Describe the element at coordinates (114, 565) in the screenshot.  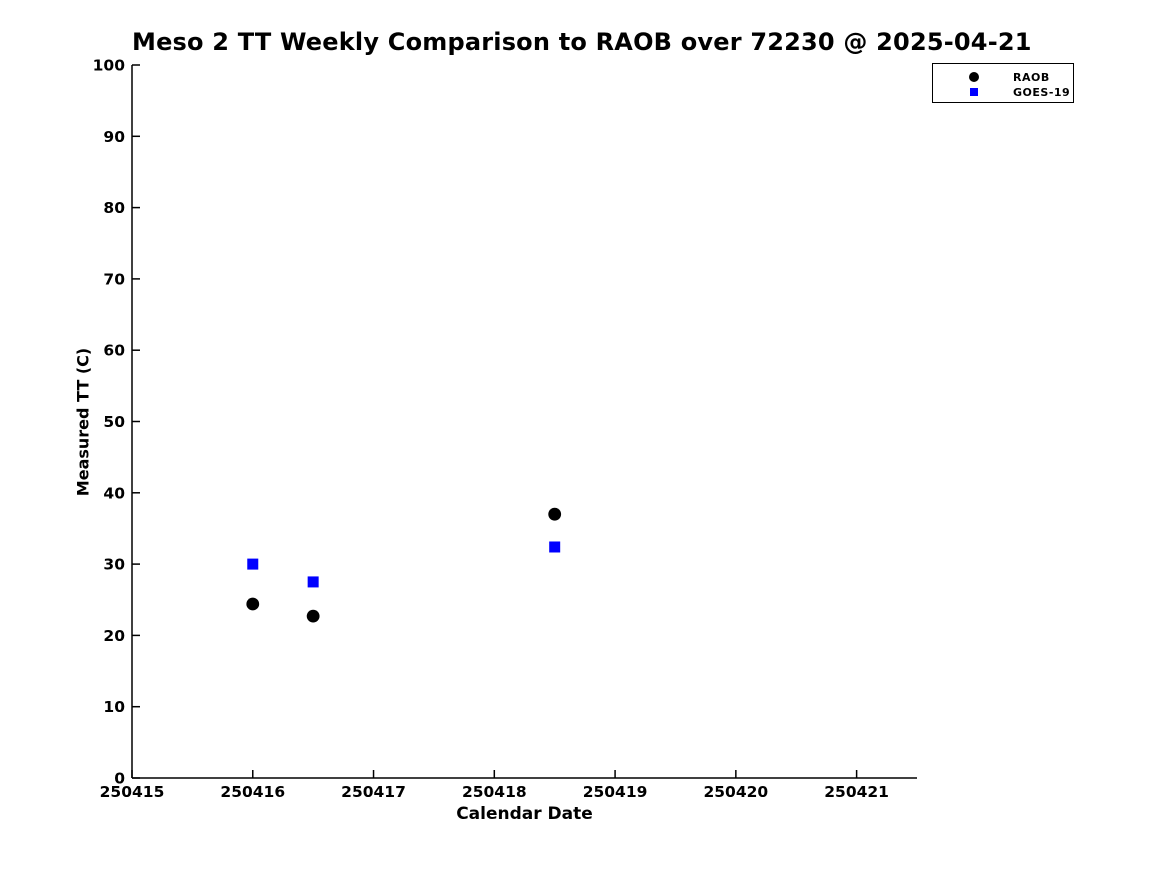
I see `y-tick-label: 30` at that location.